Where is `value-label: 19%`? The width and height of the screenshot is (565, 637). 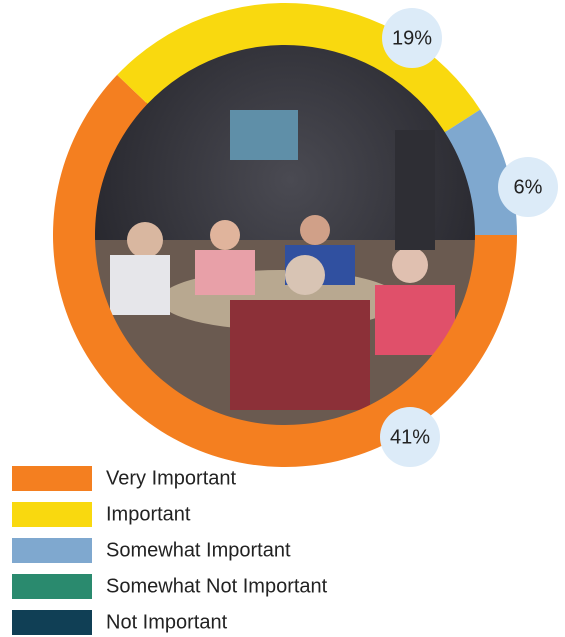 value-label: 19% is located at coordinates (412, 38).